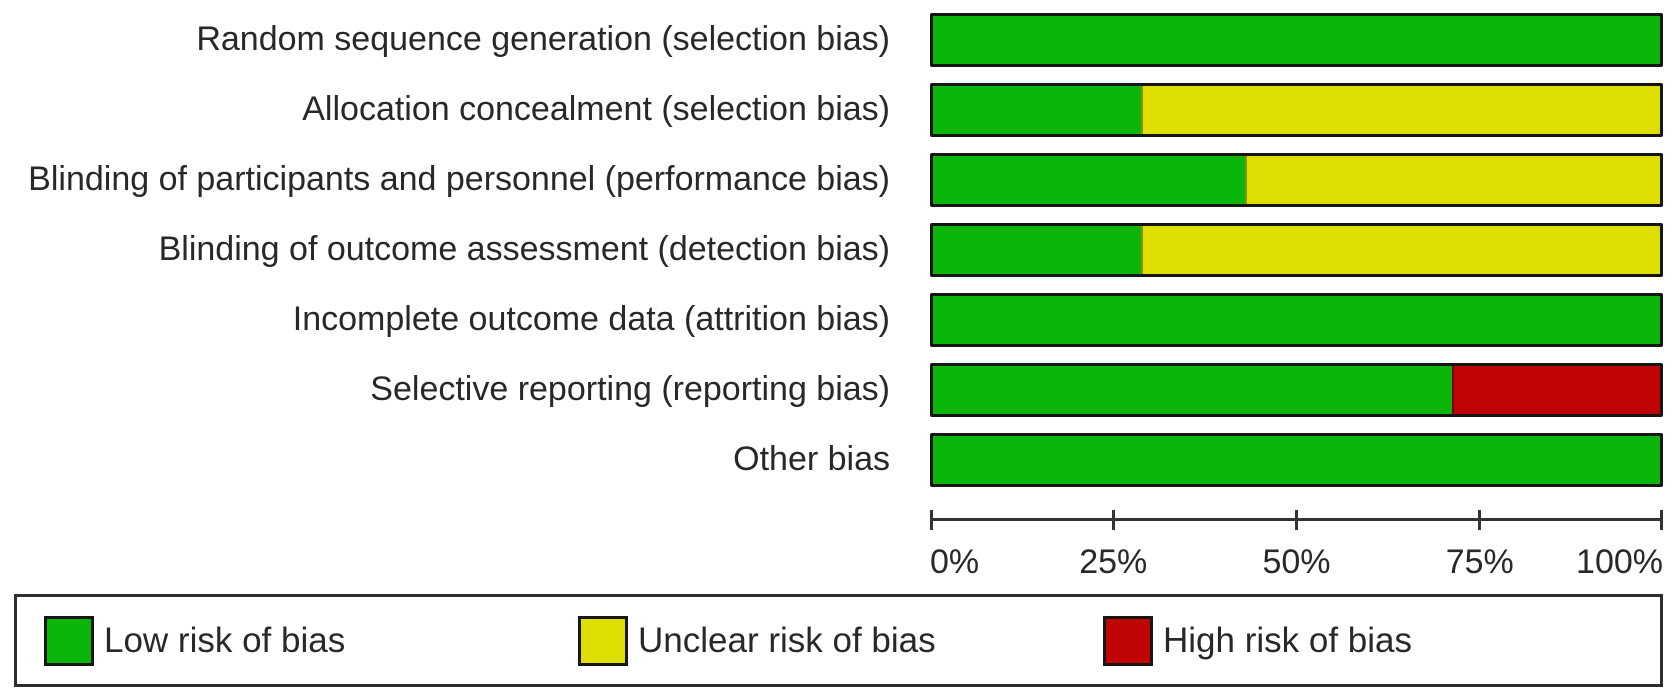  What do you see at coordinates (1619, 562) in the screenshot?
I see `axis-tick-label: 100%` at bounding box center [1619, 562].